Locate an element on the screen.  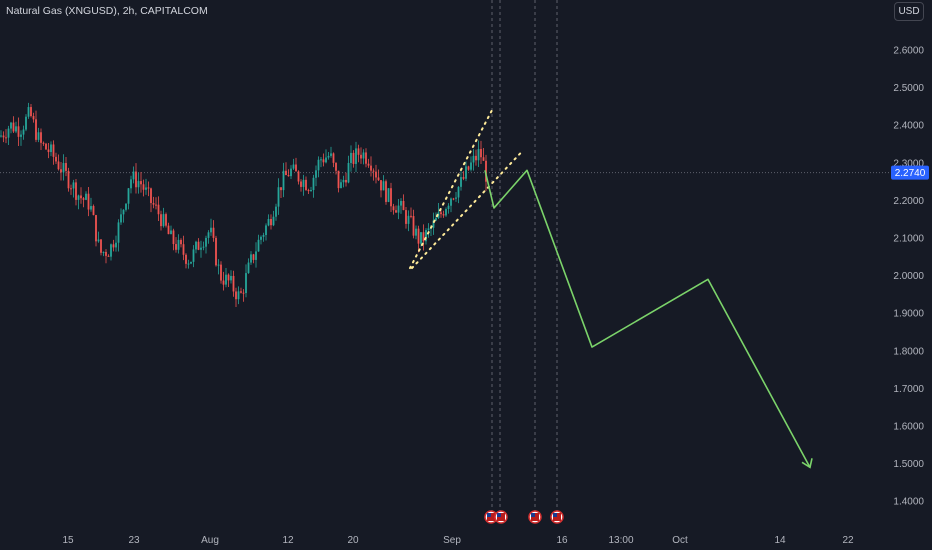
y-tick-label: 2.5000 is located at coordinates (908, 88).